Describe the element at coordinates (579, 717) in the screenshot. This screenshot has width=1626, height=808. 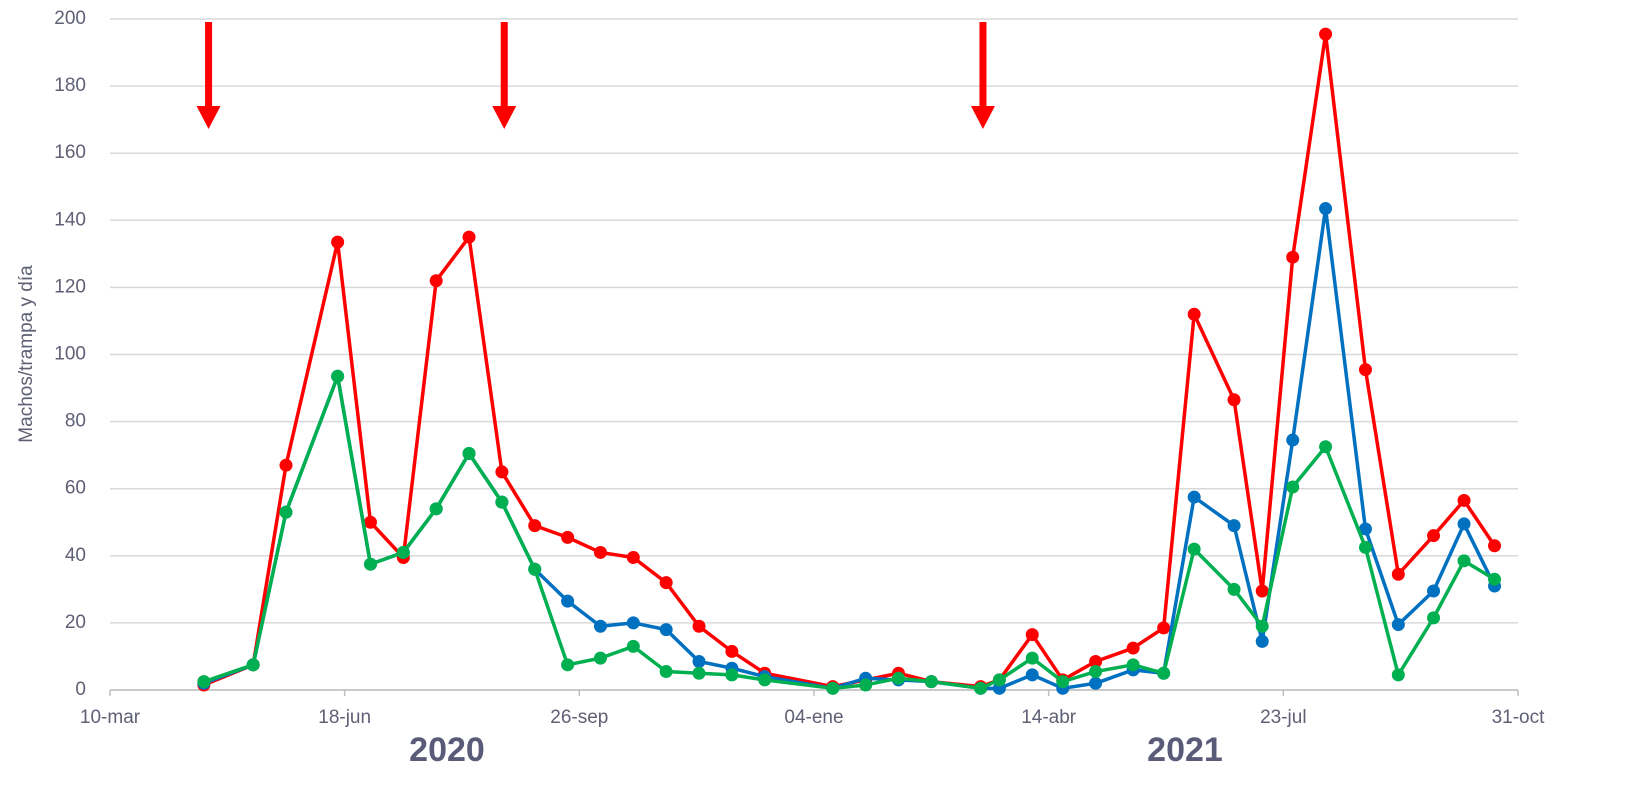
I see `x-tick-label: 26-sep` at that location.